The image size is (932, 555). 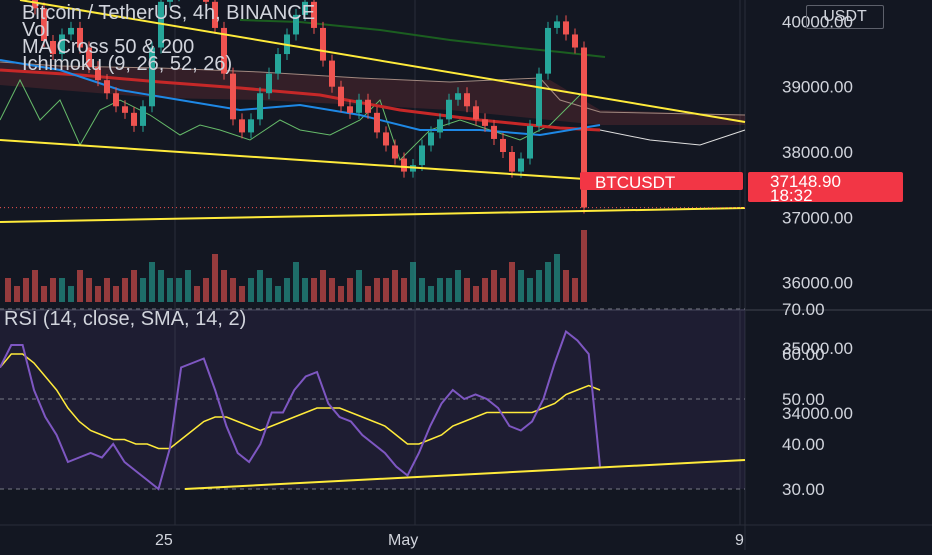 I want to click on price-tick-label: 40000.00, so click(x=817, y=21).